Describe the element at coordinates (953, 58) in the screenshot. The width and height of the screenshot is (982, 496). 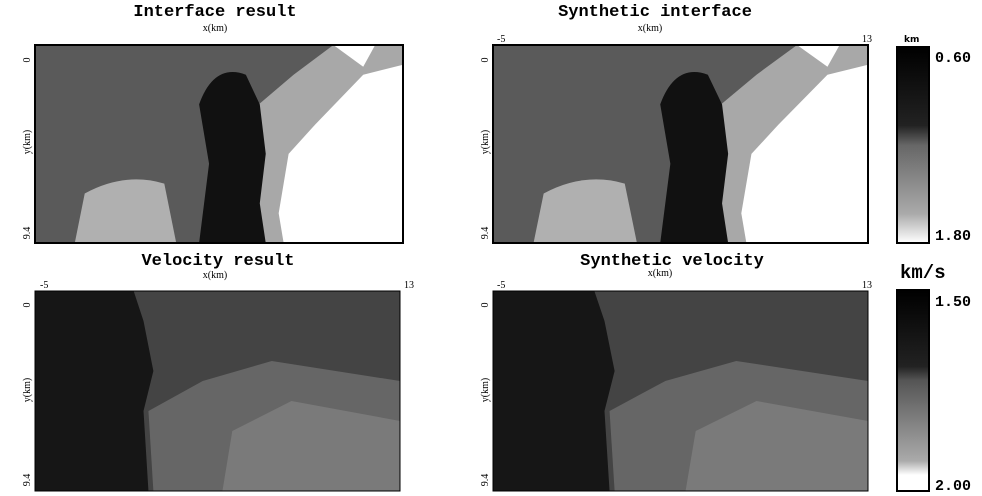
I see `colorbar-tick: 0.60` at that location.